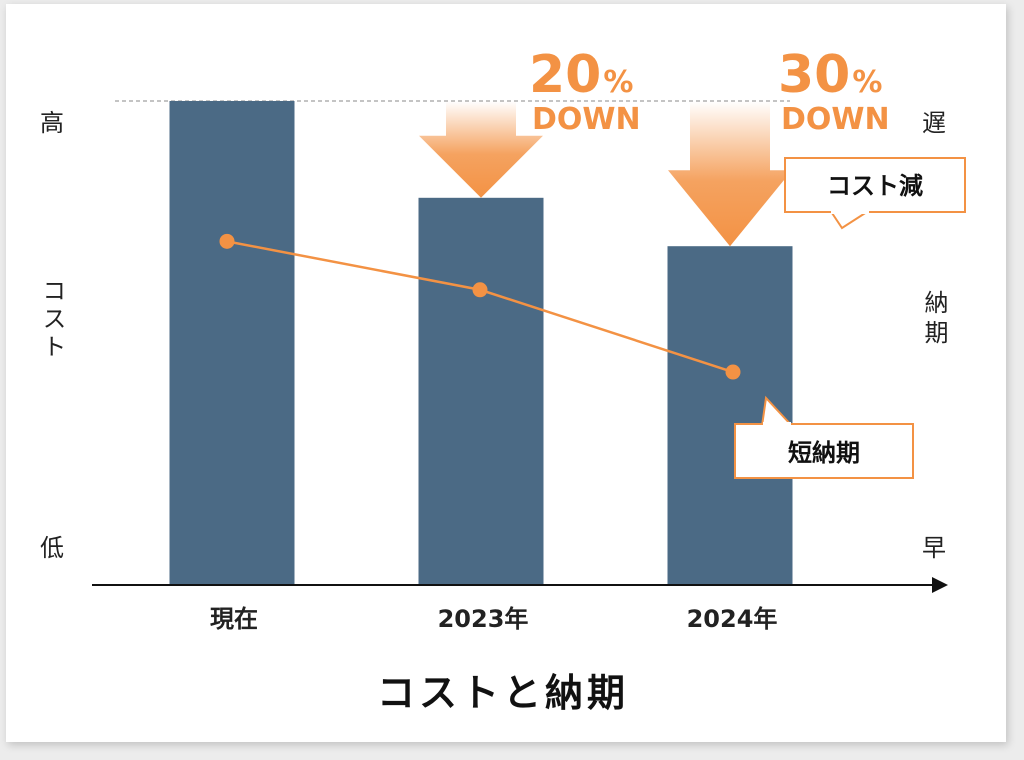 This screenshot has width=1024, height=760. I want to click on callout-leadtime: 短納期, so click(824, 437).